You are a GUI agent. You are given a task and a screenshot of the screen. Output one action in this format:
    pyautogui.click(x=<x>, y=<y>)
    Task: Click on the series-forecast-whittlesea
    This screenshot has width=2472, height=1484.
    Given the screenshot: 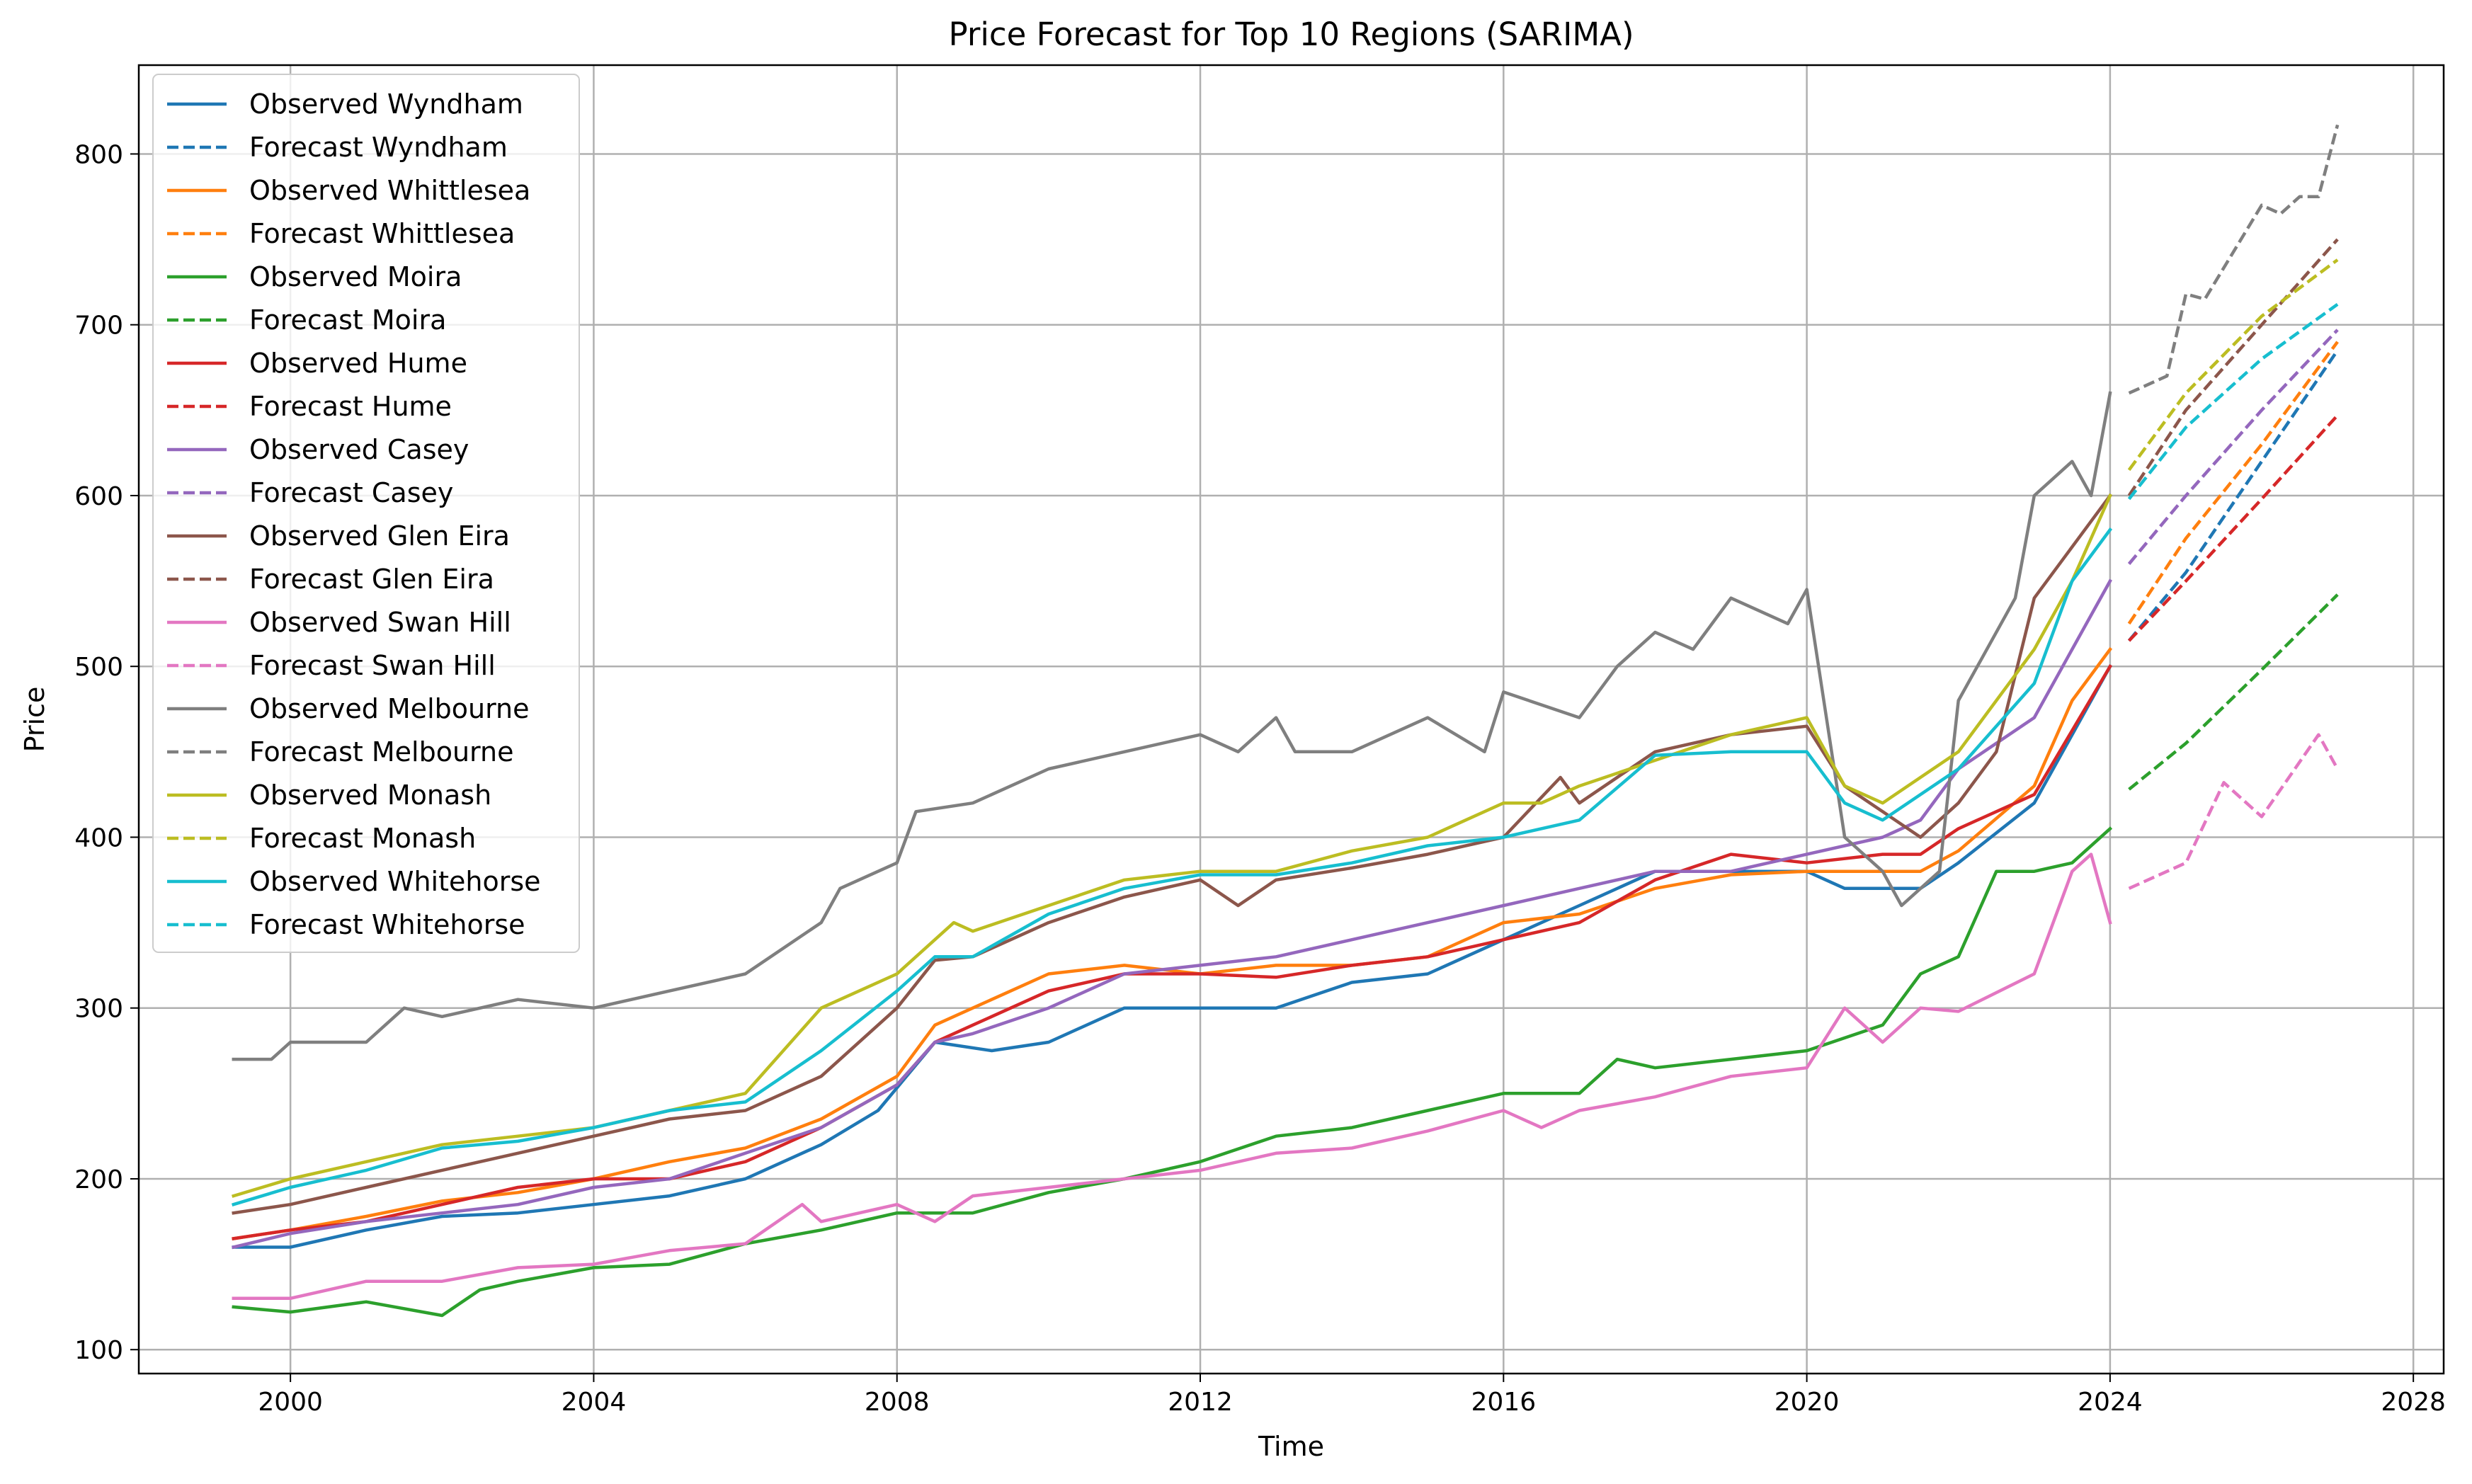 What is the action you would take?
    pyautogui.click(x=2233, y=483)
    